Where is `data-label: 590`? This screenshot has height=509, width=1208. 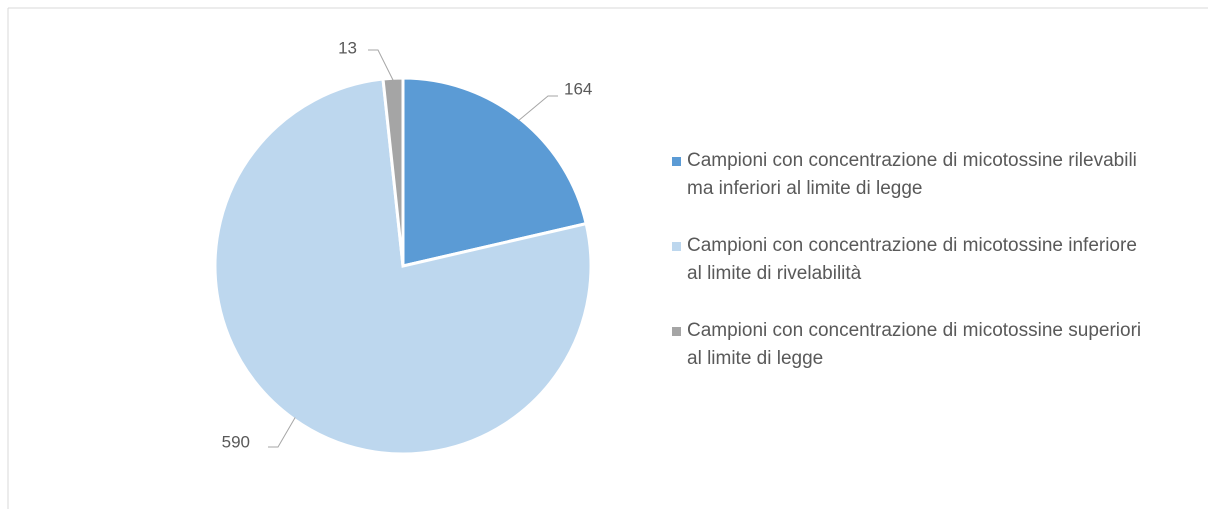
data-label: 590 is located at coordinates (236, 441).